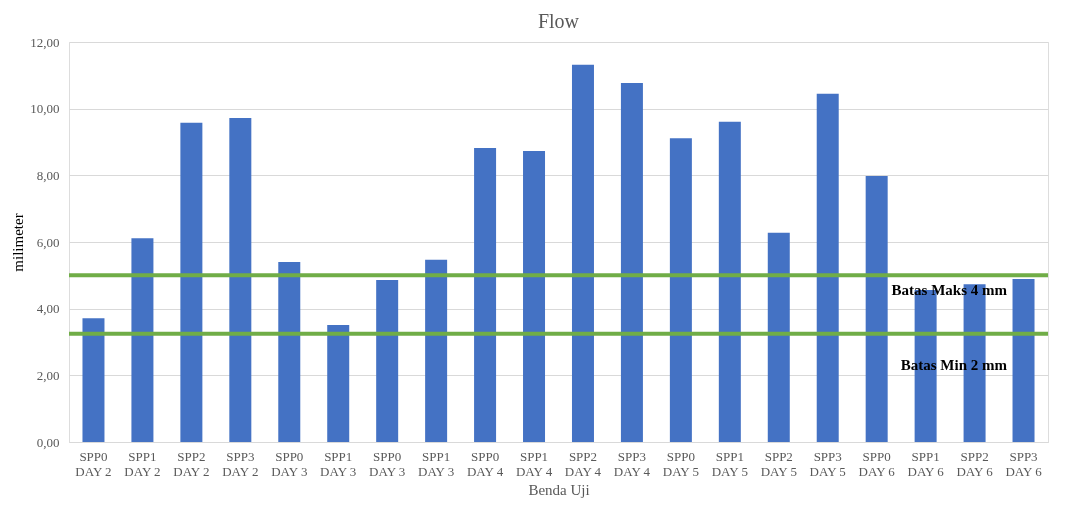 This screenshot has width=1066, height=515. What do you see at coordinates (191, 463) in the screenshot?
I see `x-tick-label: SPP2 DAY 2` at bounding box center [191, 463].